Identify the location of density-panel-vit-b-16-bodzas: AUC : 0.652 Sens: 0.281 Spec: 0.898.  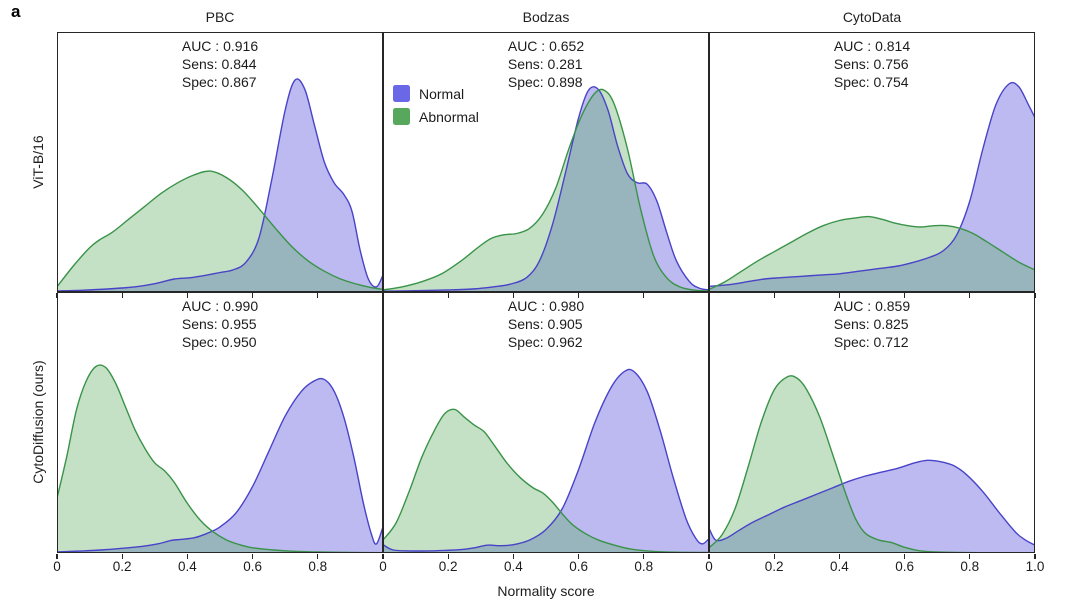
(546, 162).